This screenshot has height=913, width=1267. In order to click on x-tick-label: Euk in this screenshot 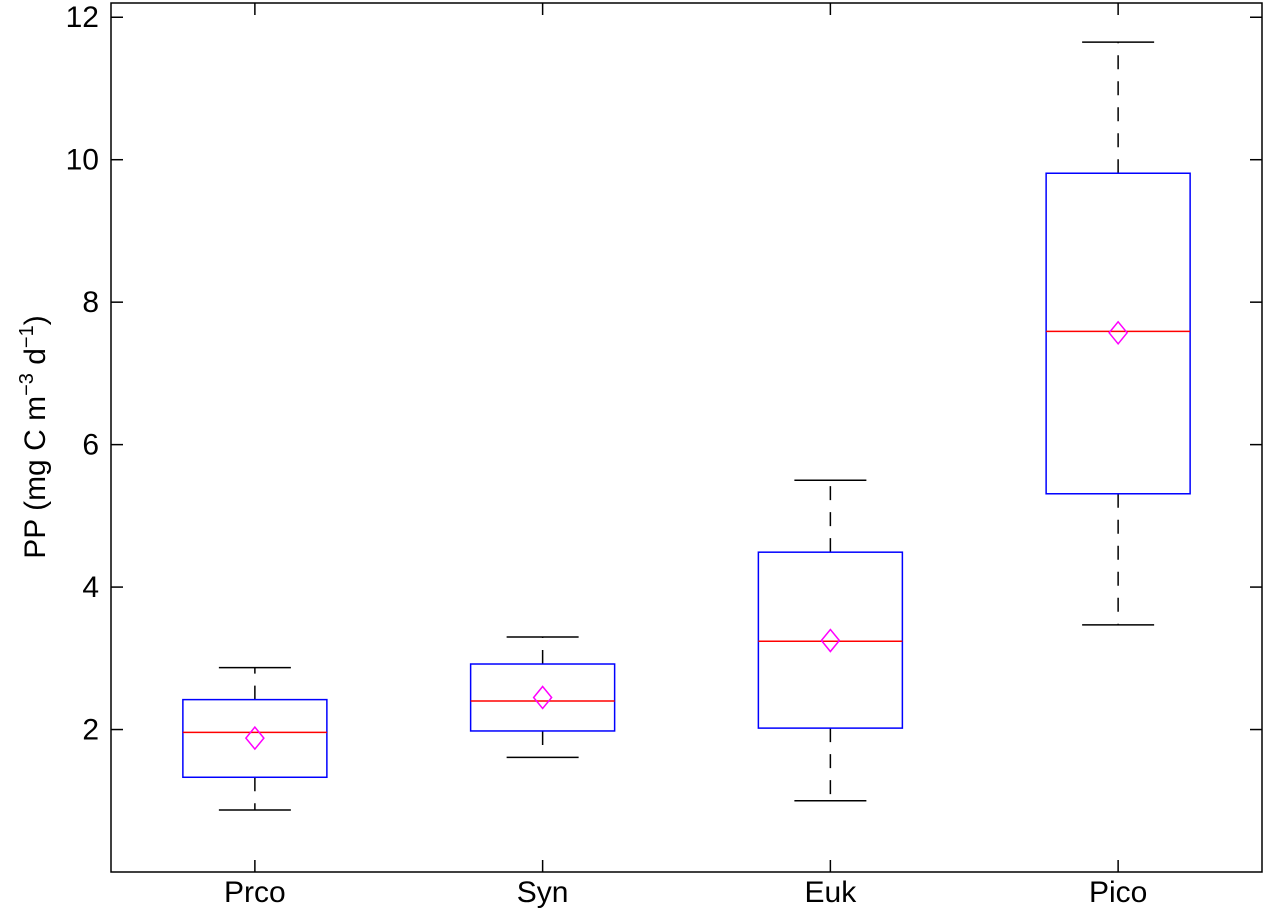, I will do `click(831, 892)`.